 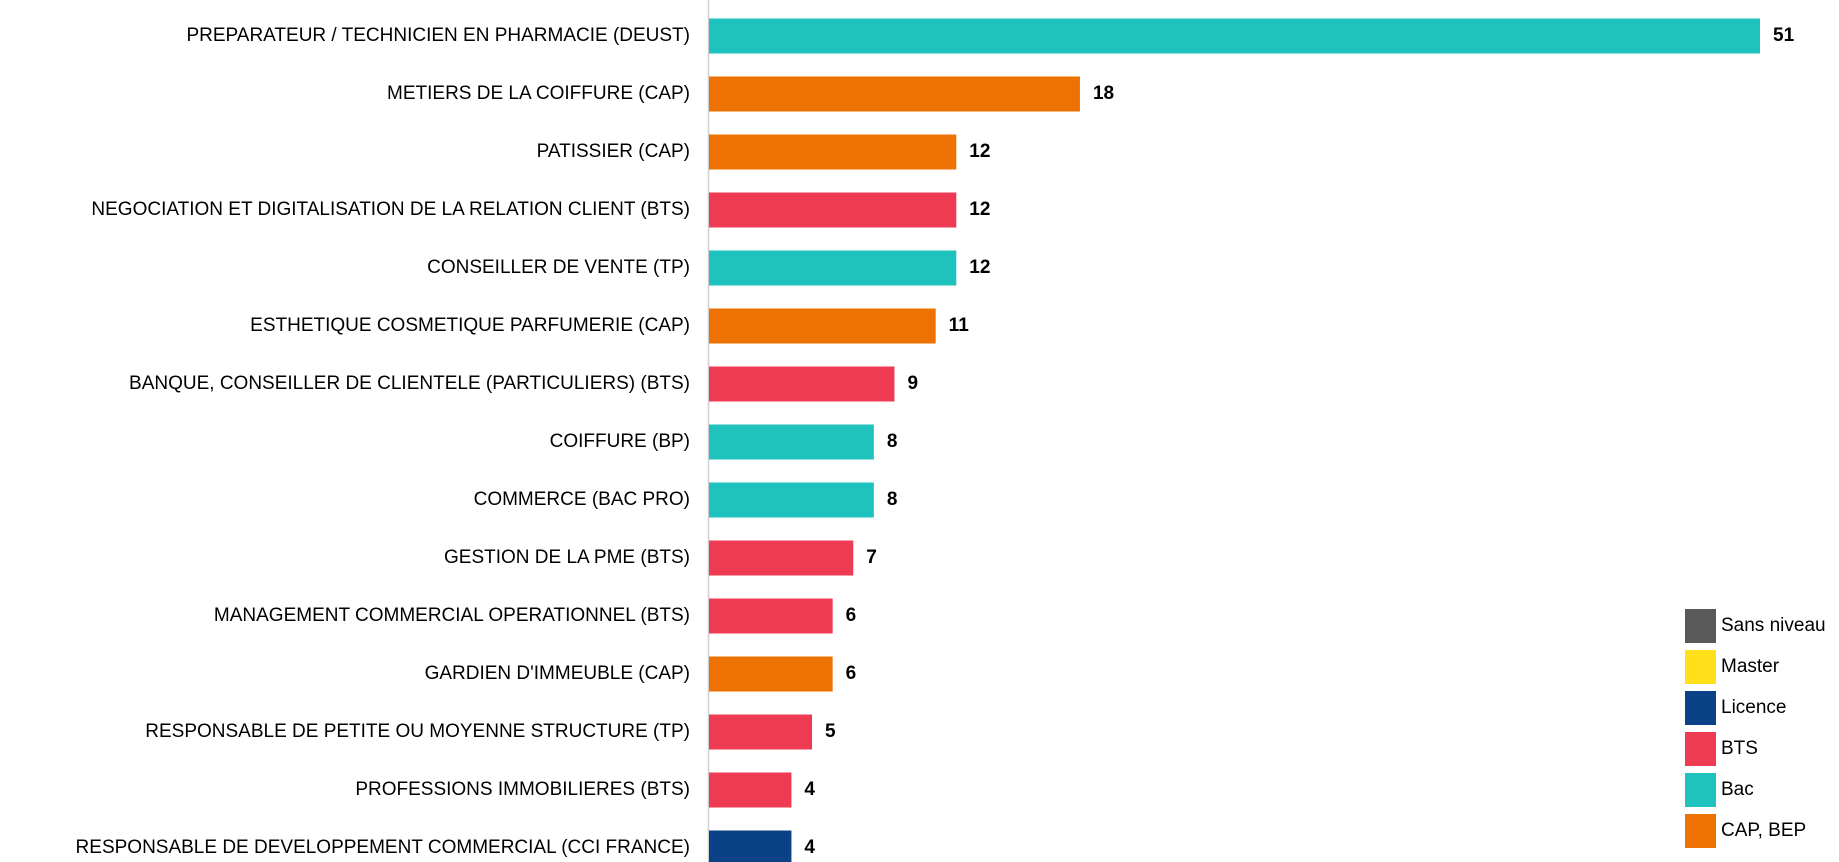 I want to click on y-tick-label: PATISSIER (CAP), so click(x=613, y=151).